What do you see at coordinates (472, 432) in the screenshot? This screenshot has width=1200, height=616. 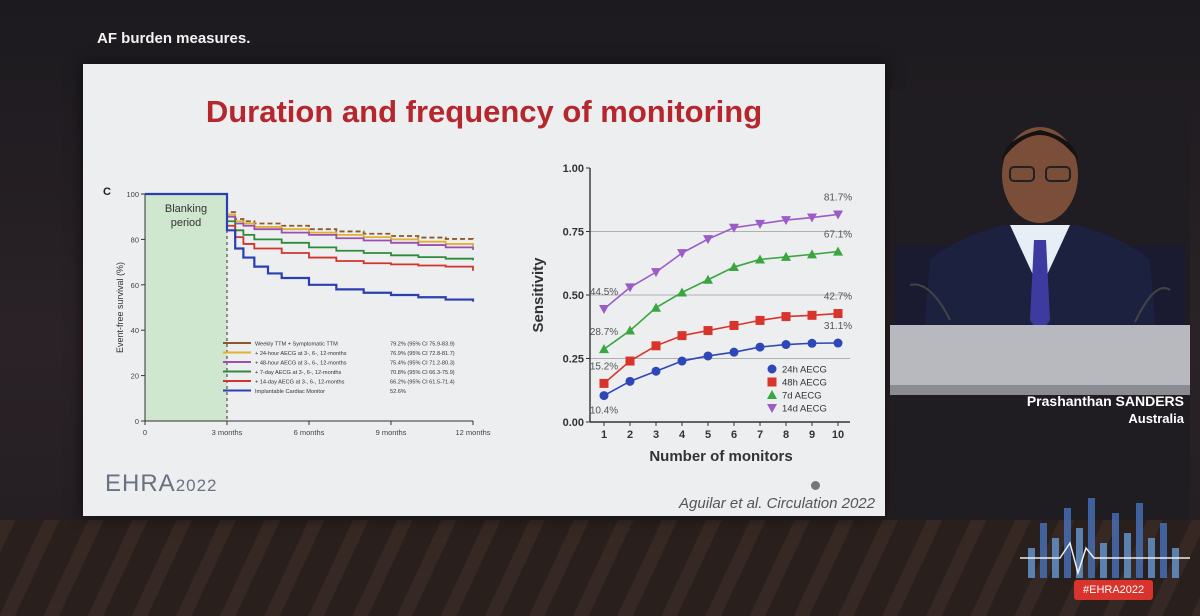 I see `x-tick-label: 12 months` at bounding box center [472, 432].